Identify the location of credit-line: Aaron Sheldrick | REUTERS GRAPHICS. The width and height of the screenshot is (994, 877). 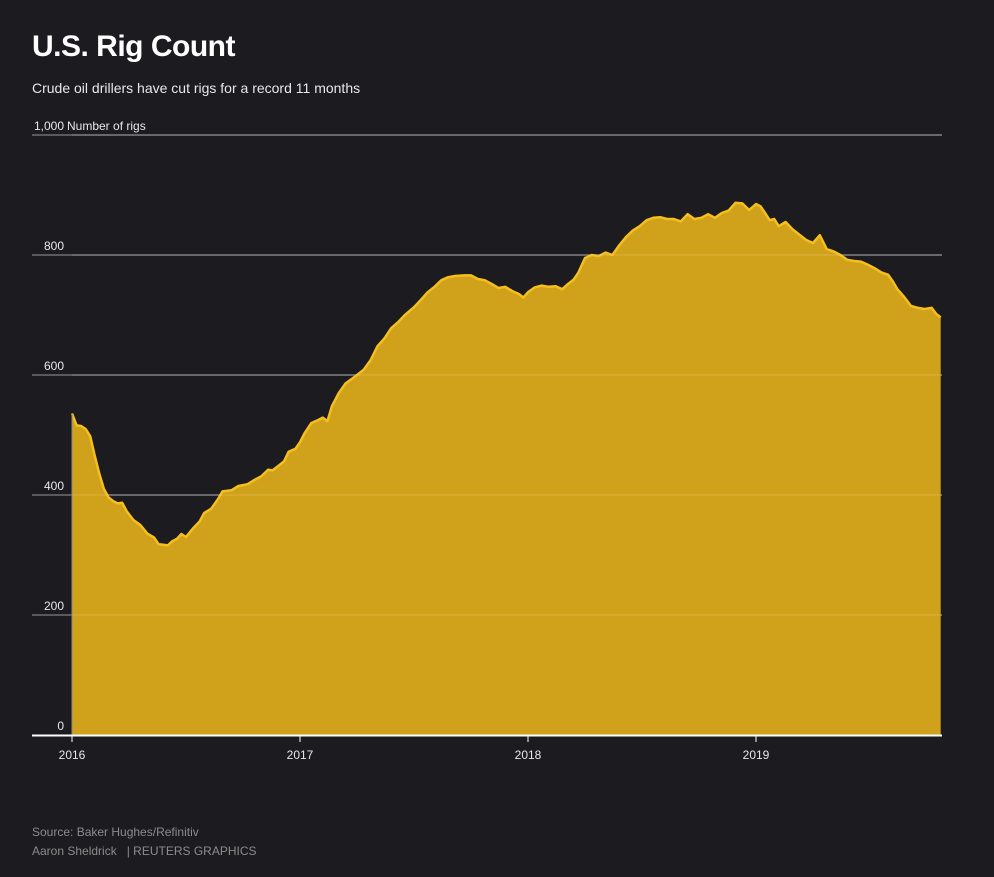
(144, 851).